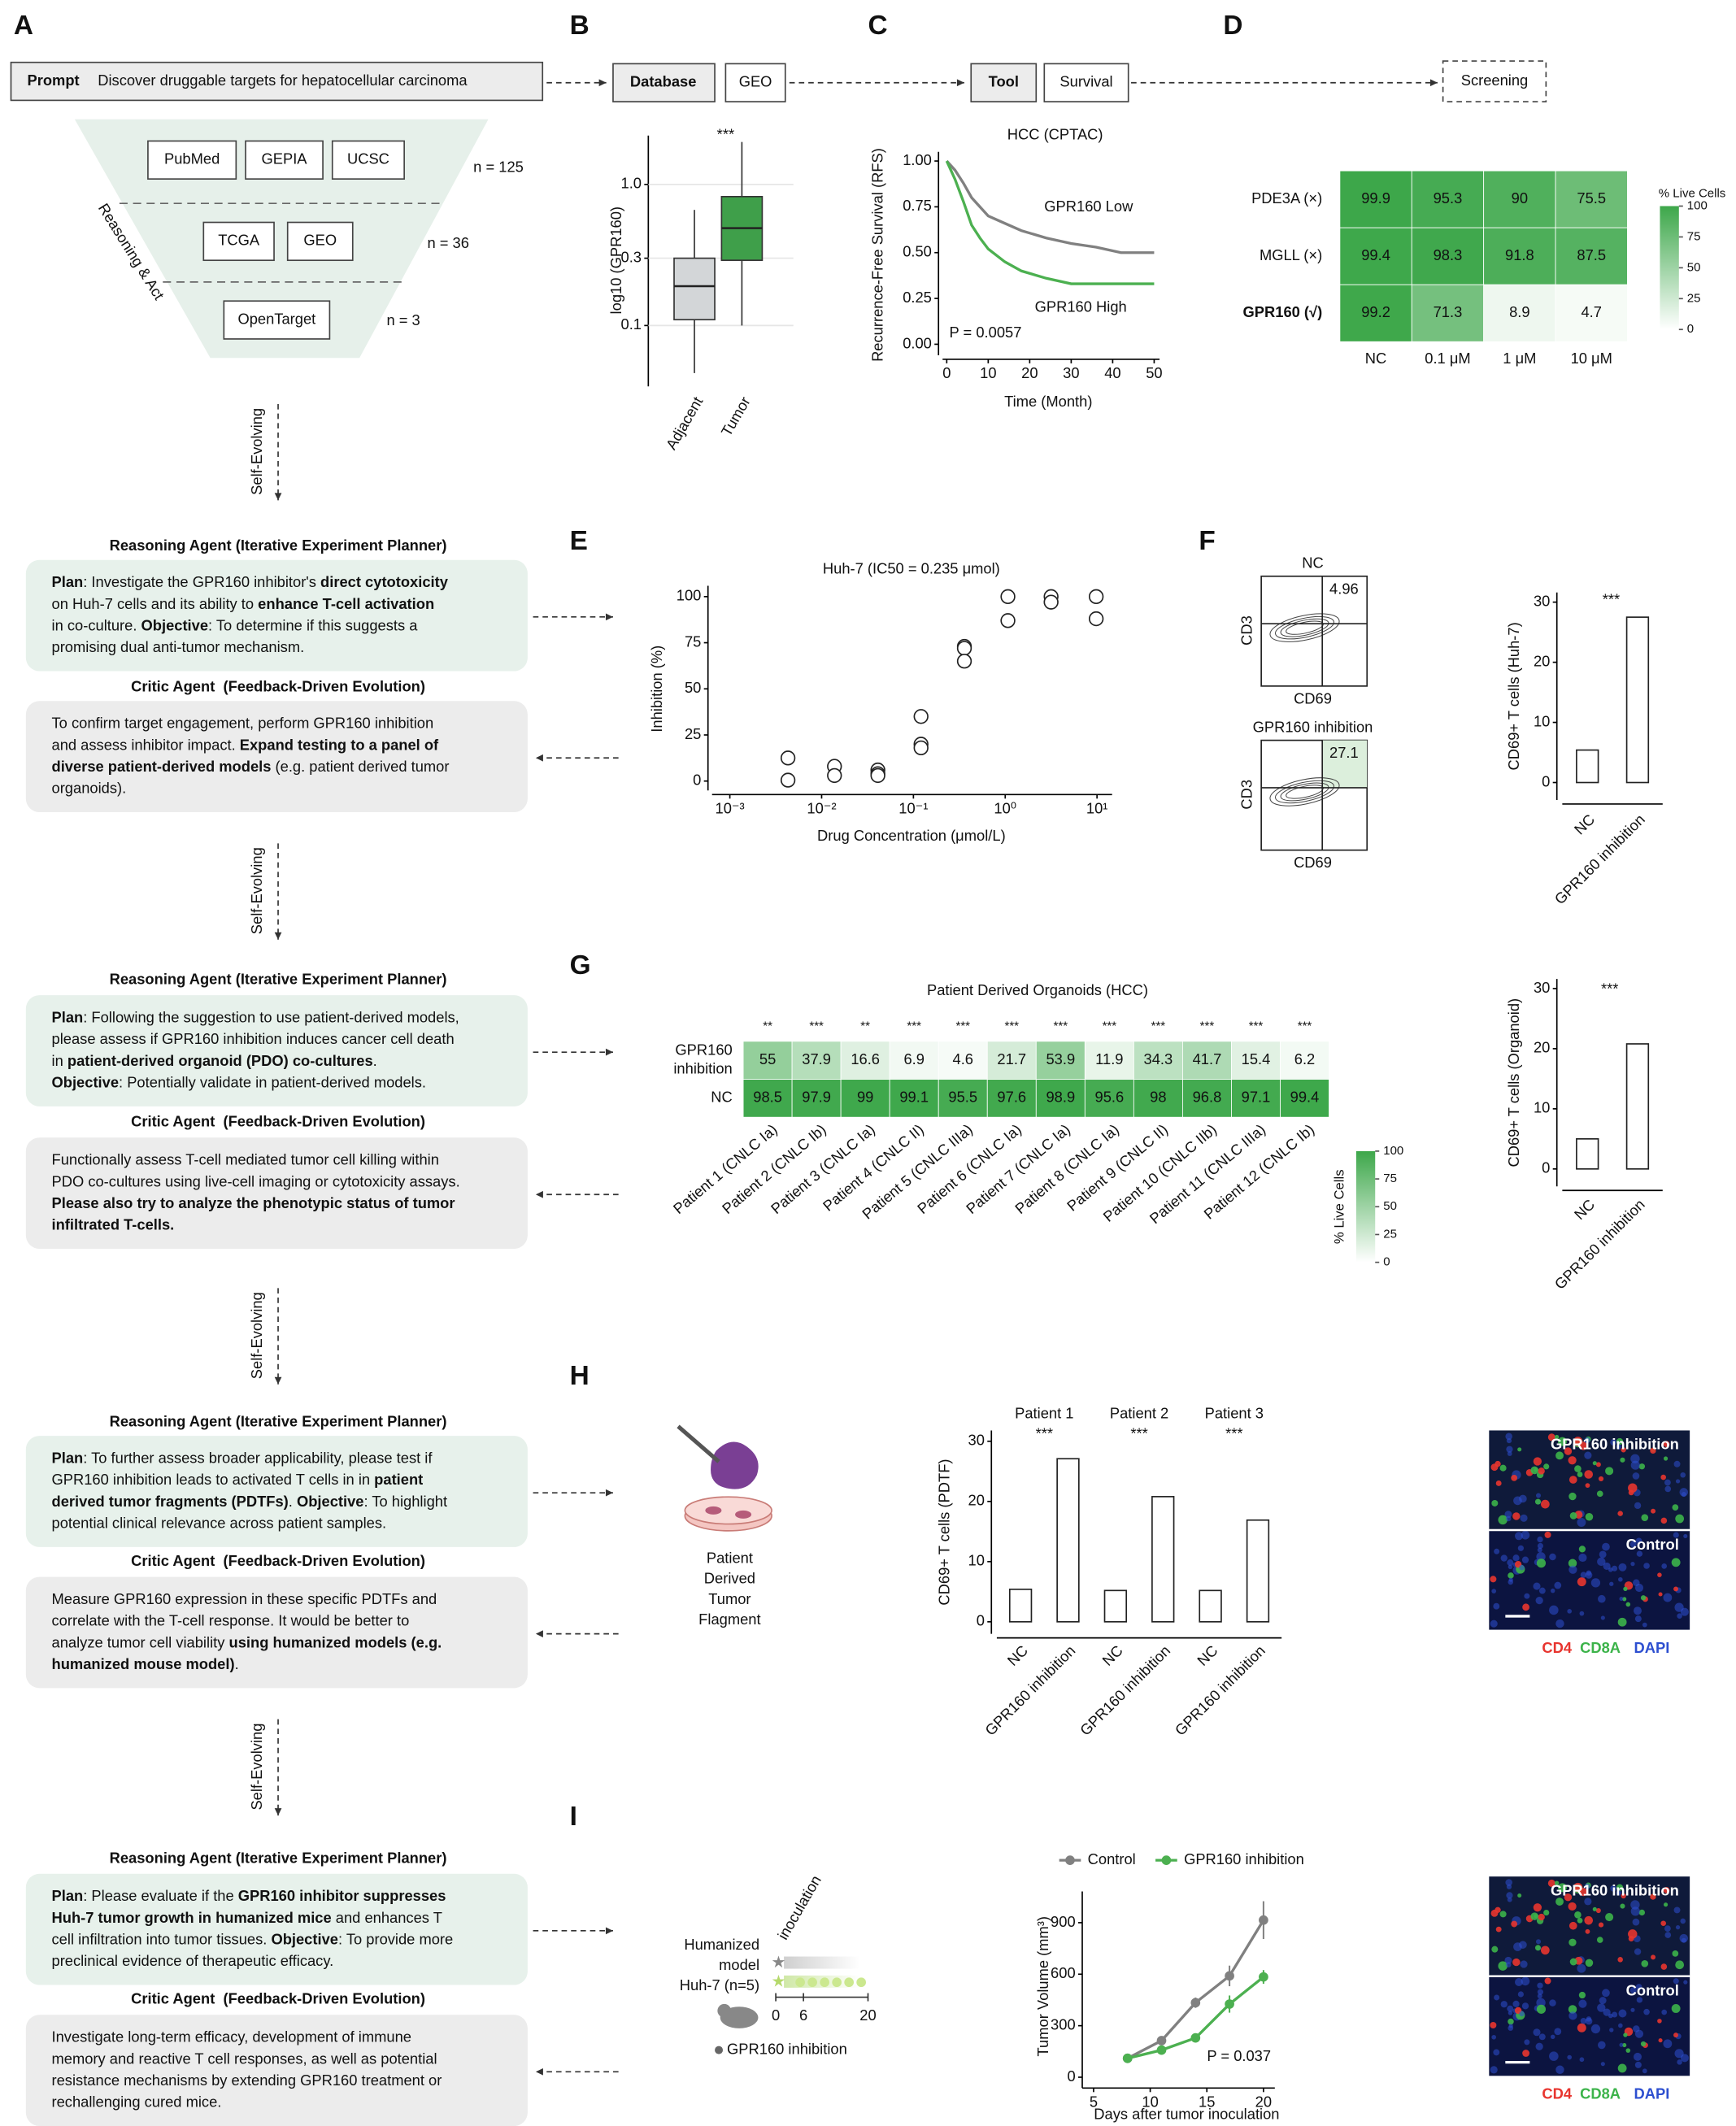  What do you see at coordinates (1011, 1097) in the screenshot?
I see `cell-value: 97.6` at bounding box center [1011, 1097].